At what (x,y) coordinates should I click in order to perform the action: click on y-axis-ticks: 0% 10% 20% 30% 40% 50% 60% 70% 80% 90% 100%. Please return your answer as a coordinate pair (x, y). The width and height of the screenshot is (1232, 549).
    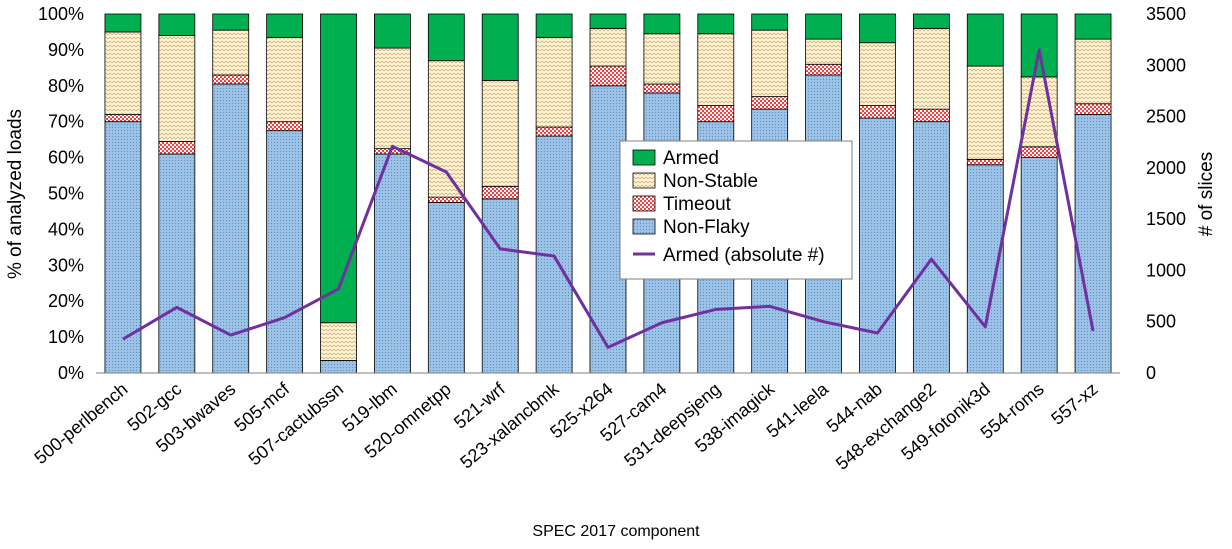
    Looking at the image, I should click on (61, 193).